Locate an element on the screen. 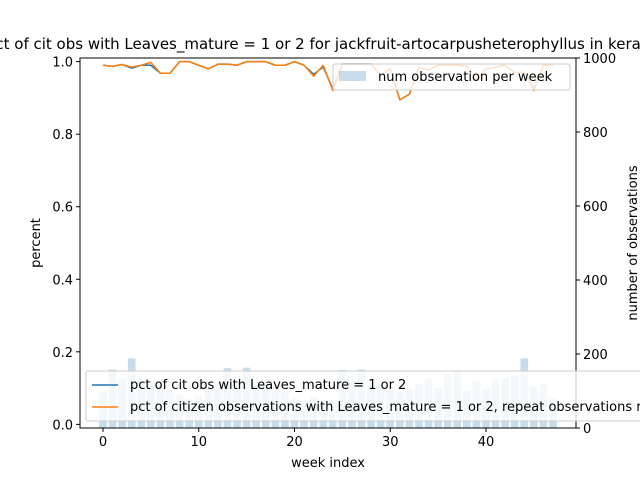 Image resolution: width=640 pixels, height=480 pixels. legend-bar-label: num observation per week is located at coordinates (465, 77).